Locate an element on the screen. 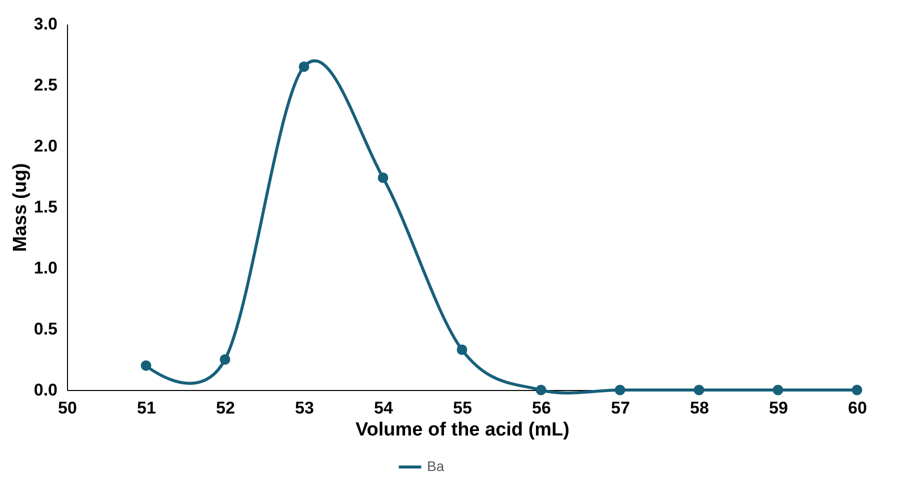  x-tick-label: 60 is located at coordinates (857, 408).